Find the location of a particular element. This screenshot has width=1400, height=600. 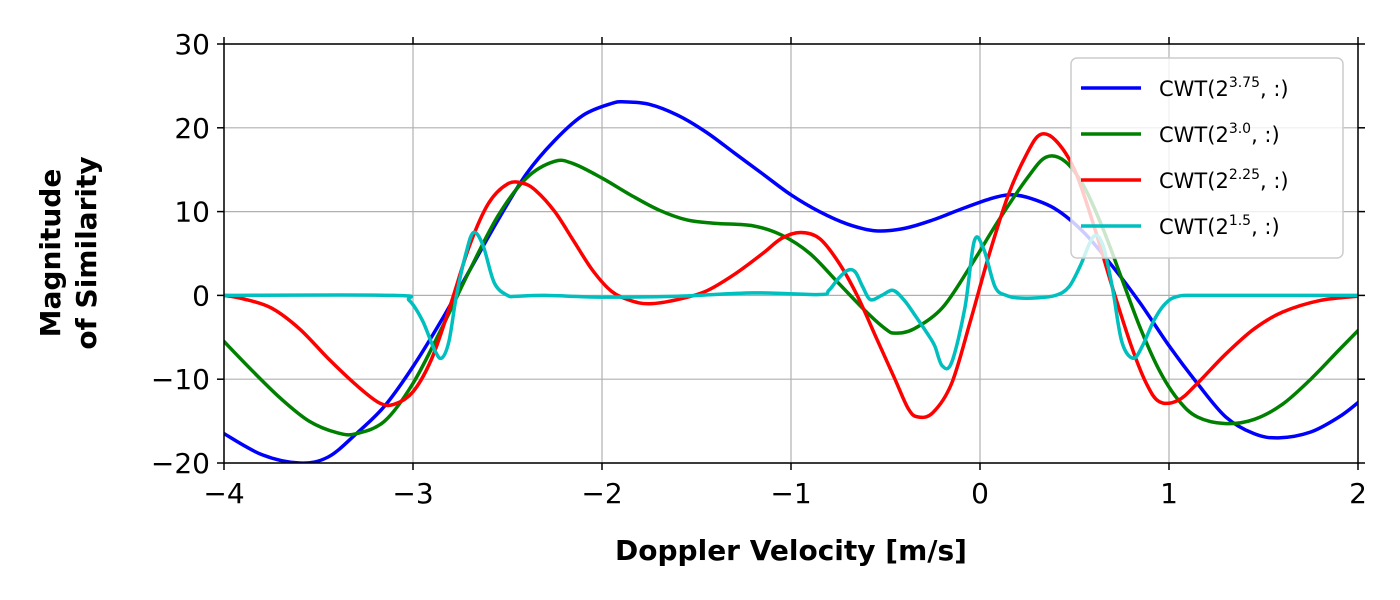

legend-box is located at coordinates (1207, 158).